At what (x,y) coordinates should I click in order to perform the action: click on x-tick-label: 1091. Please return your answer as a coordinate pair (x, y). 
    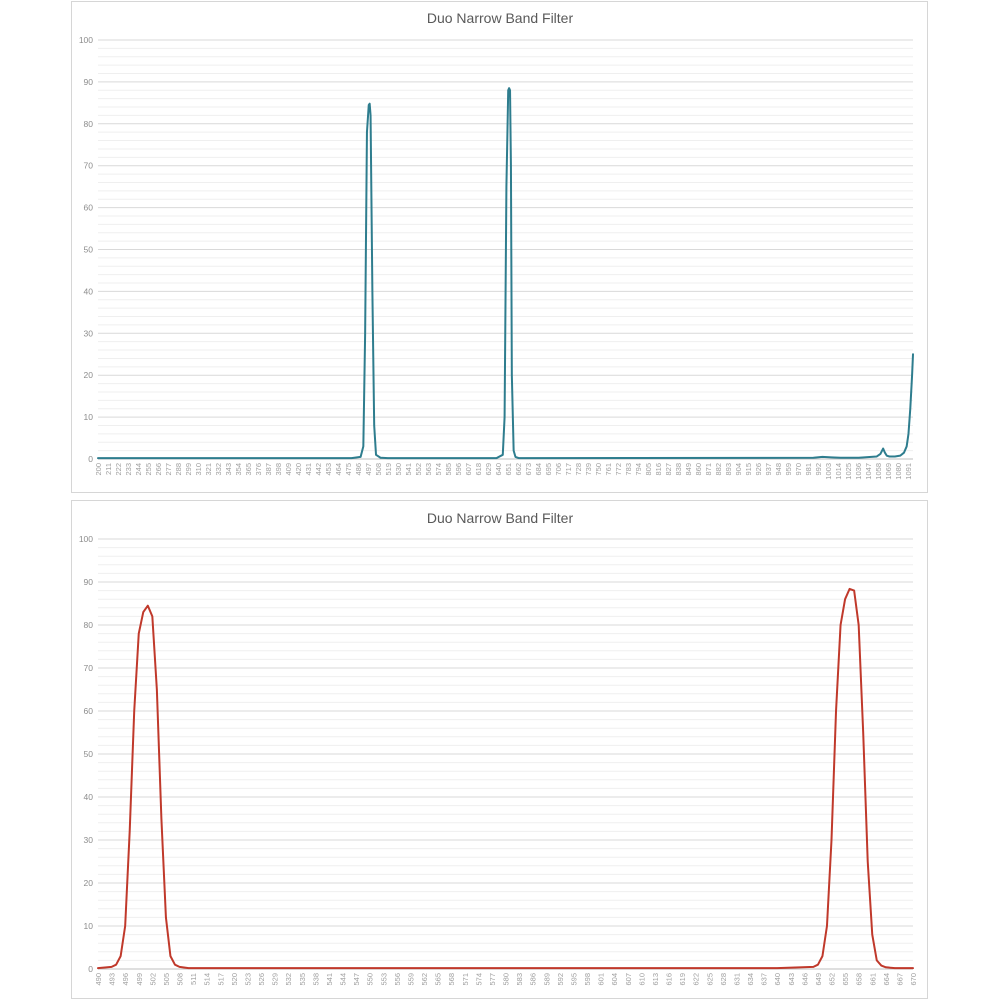
    Looking at the image, I should click on (908, 471).